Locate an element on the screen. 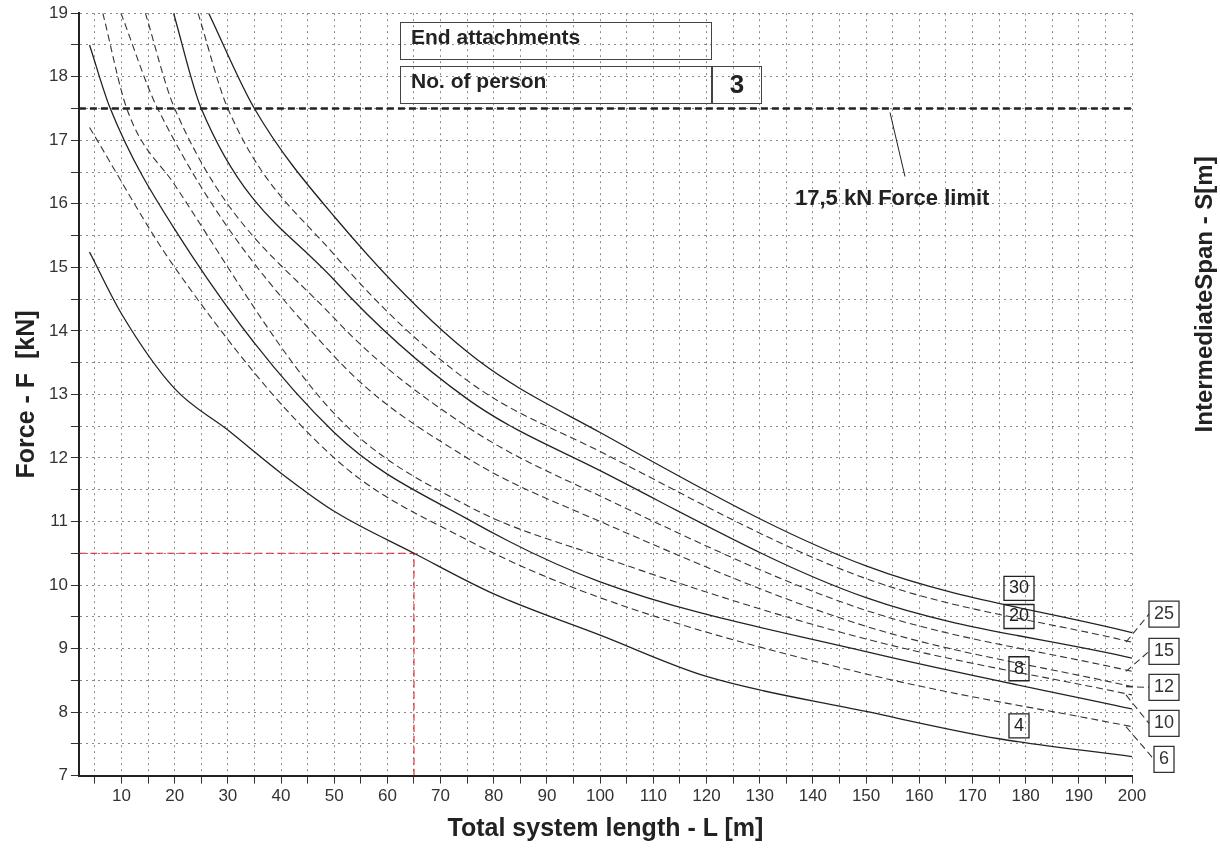  x-tick-label: 50 is located at coordinates (334, 796).